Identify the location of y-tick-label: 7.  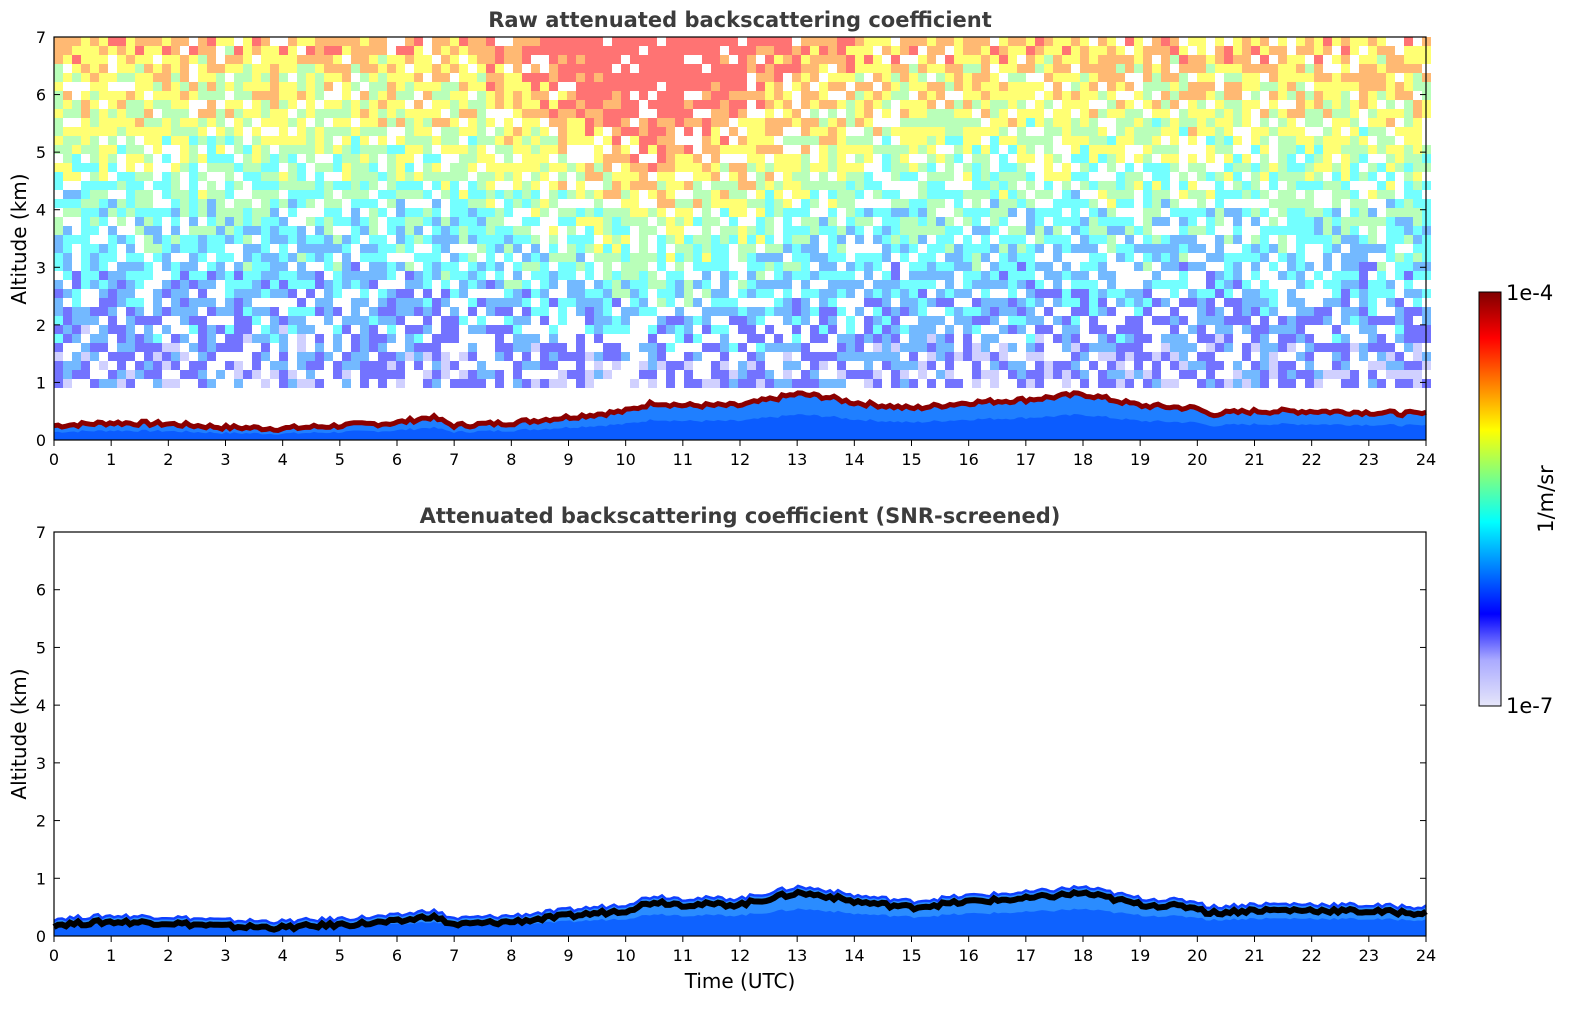
(41, 532).